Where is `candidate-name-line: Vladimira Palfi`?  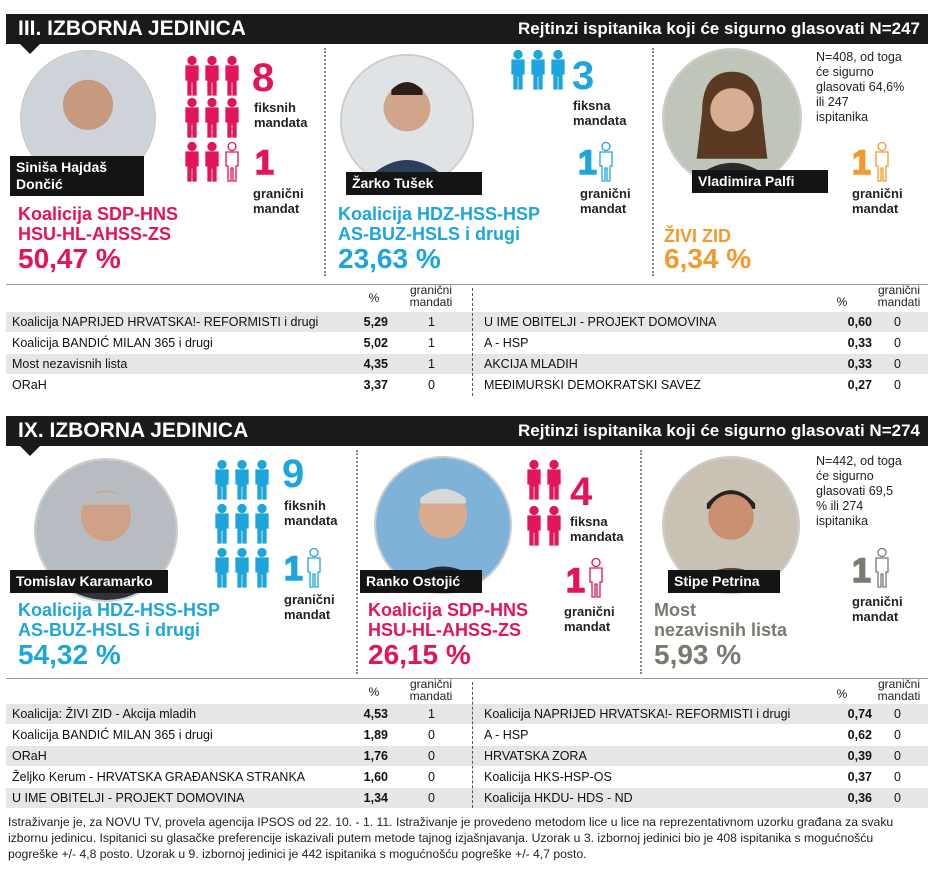
candidate-name-line: Vladimira Palfi is located at coordinates (746, 181).